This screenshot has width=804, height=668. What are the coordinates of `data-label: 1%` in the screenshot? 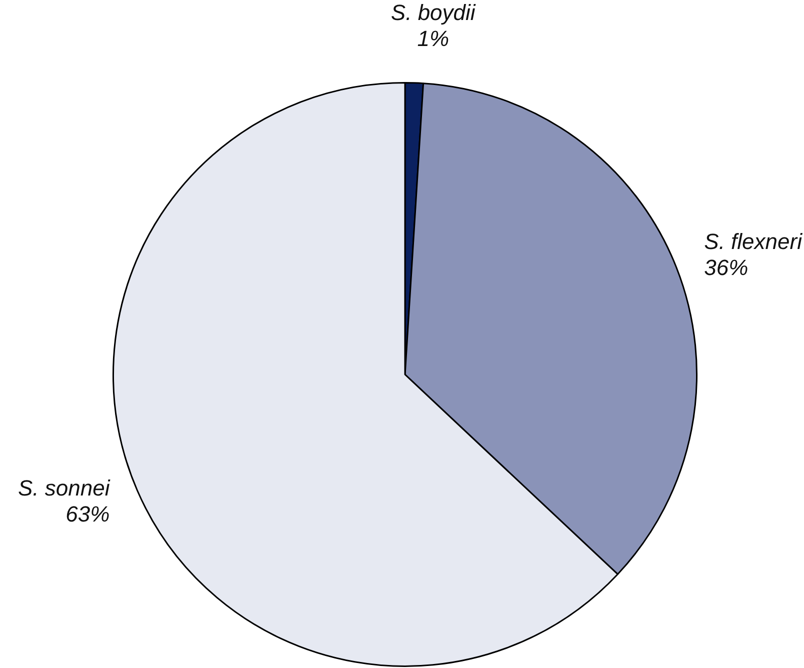 It's located at (433, 39).